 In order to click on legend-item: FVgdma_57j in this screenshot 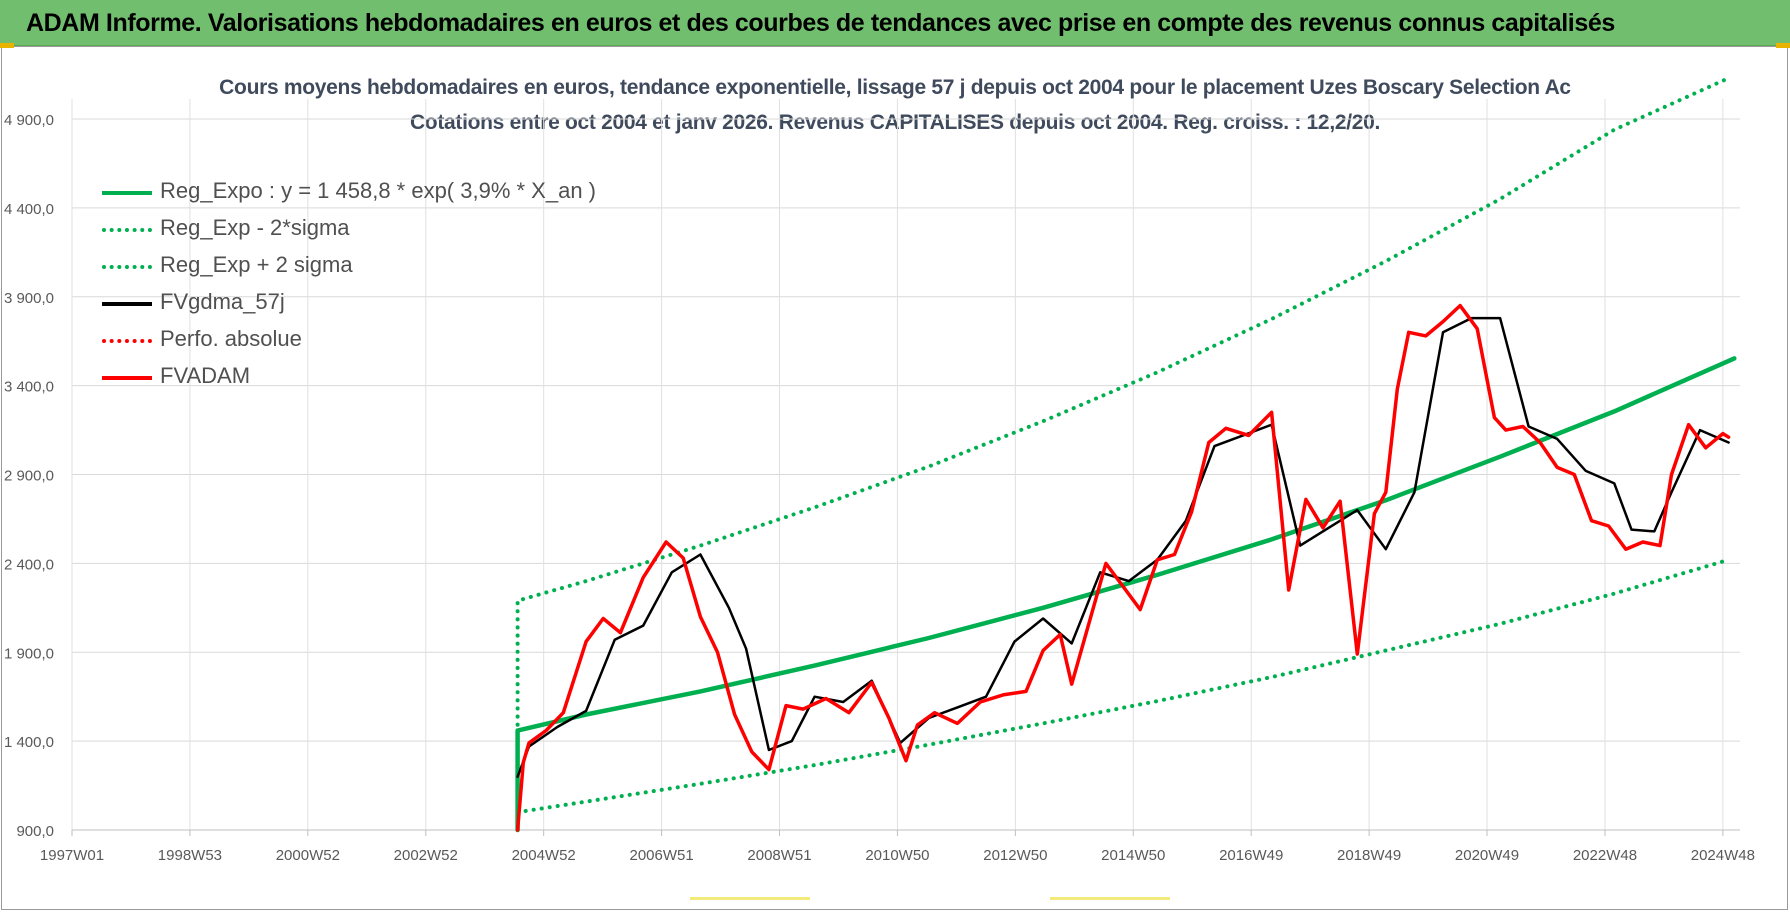, I will do `click(382, 305)`.